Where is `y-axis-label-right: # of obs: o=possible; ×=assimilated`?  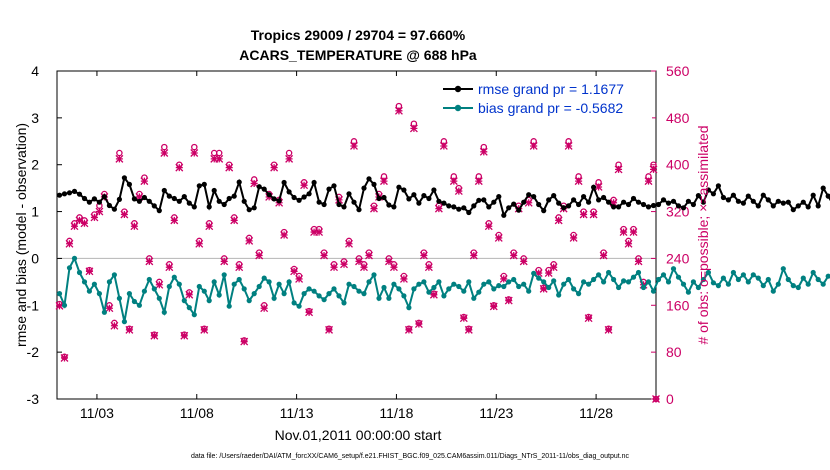 y-axis-label-right: # of obs: o=possible; ×=assimilated is located at coordinates (703, 234).